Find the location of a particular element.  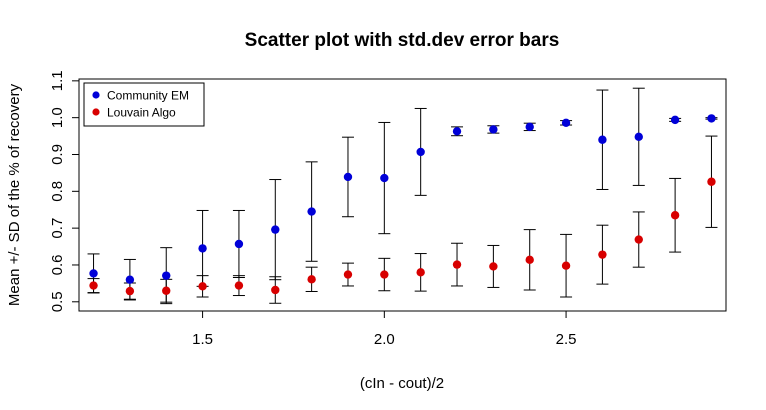

y-tick-label: 1.0 is located at coordinates (57, 117).